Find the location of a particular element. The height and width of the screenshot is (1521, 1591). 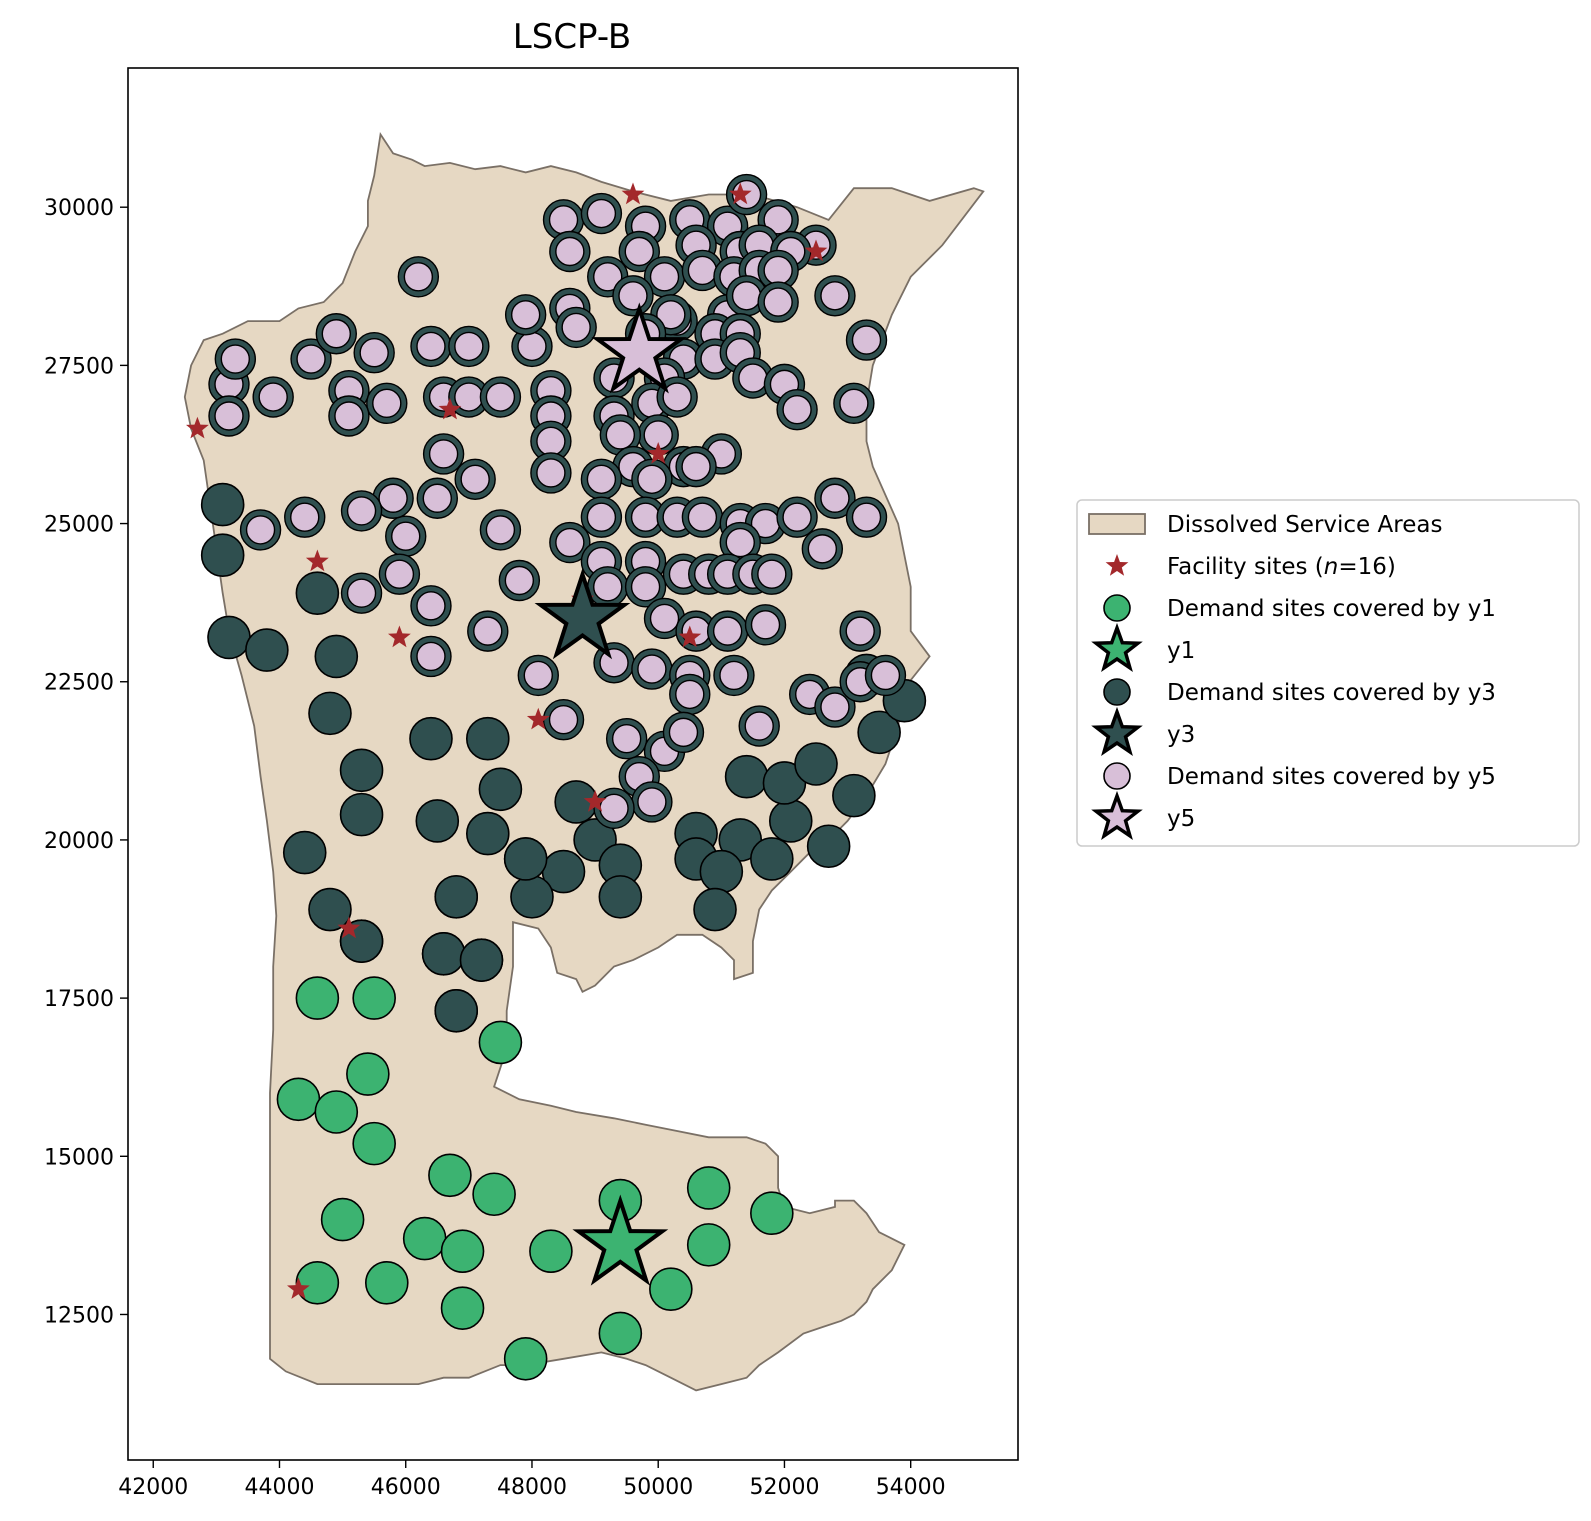

y-tick-label: 20000 is located at coordinates (79, 841).